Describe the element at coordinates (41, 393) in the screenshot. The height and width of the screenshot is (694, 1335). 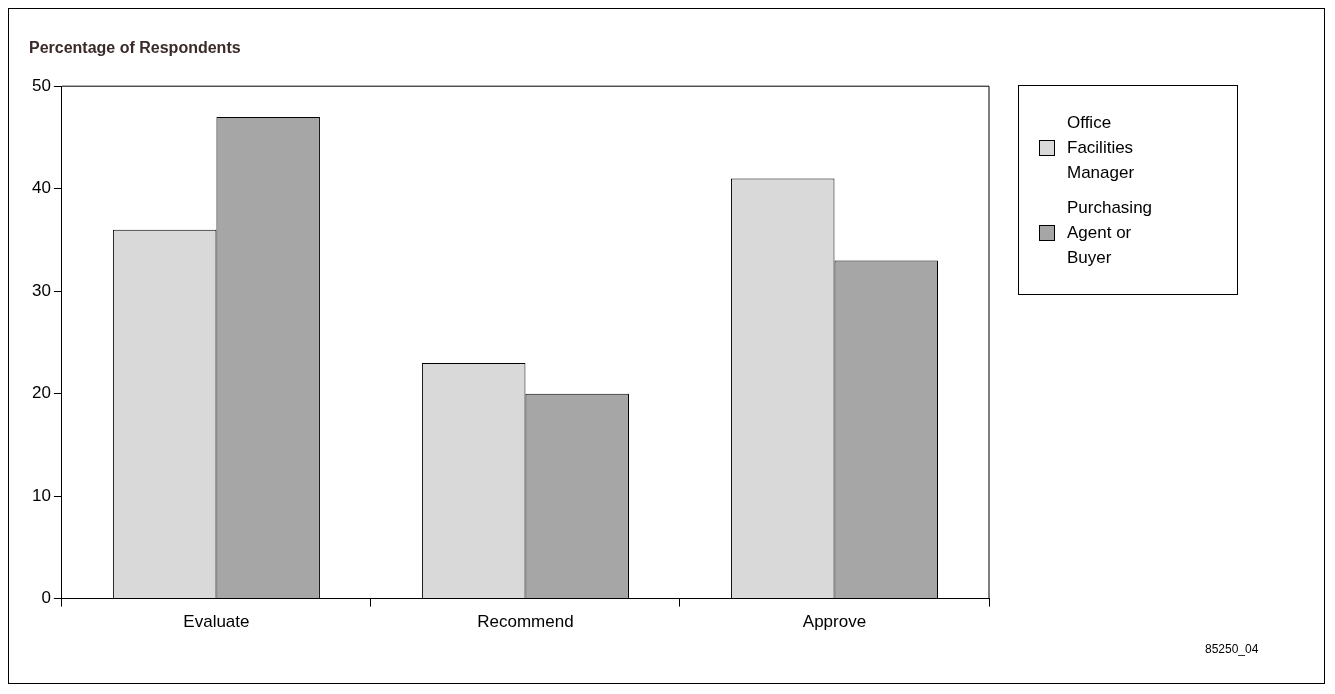
I see `y-tick-label: 20` at that location.